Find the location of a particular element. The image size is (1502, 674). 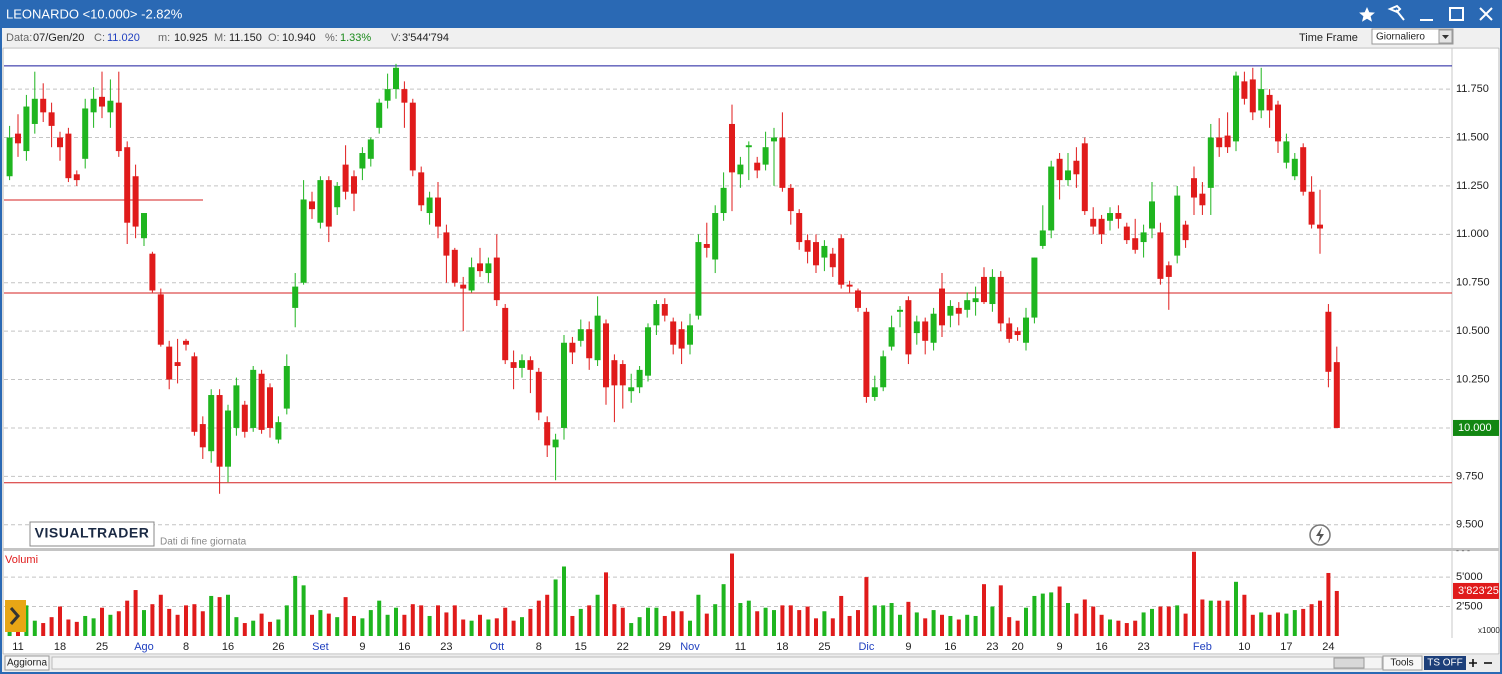

info-label: Data: is located at coordinates (19, 38).